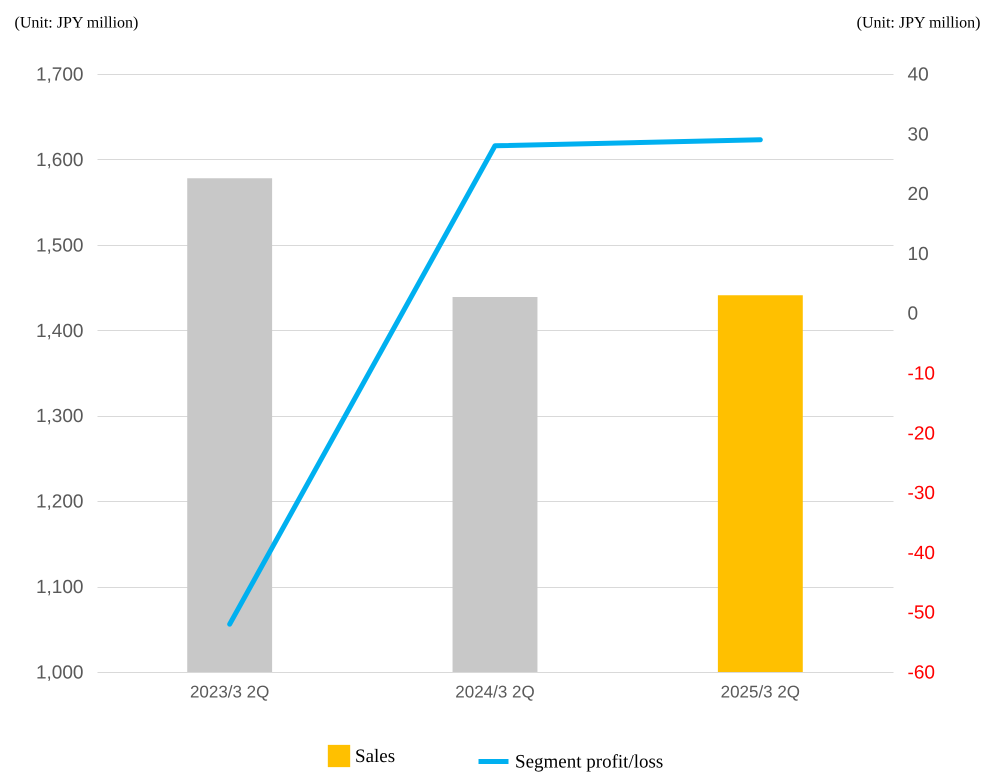 Image resolution: width=982 pixels, height=774 pixels. Describe the element at coordinates (913, 314) in the screenshot. I see `y2-tick-label: 0` at that location.